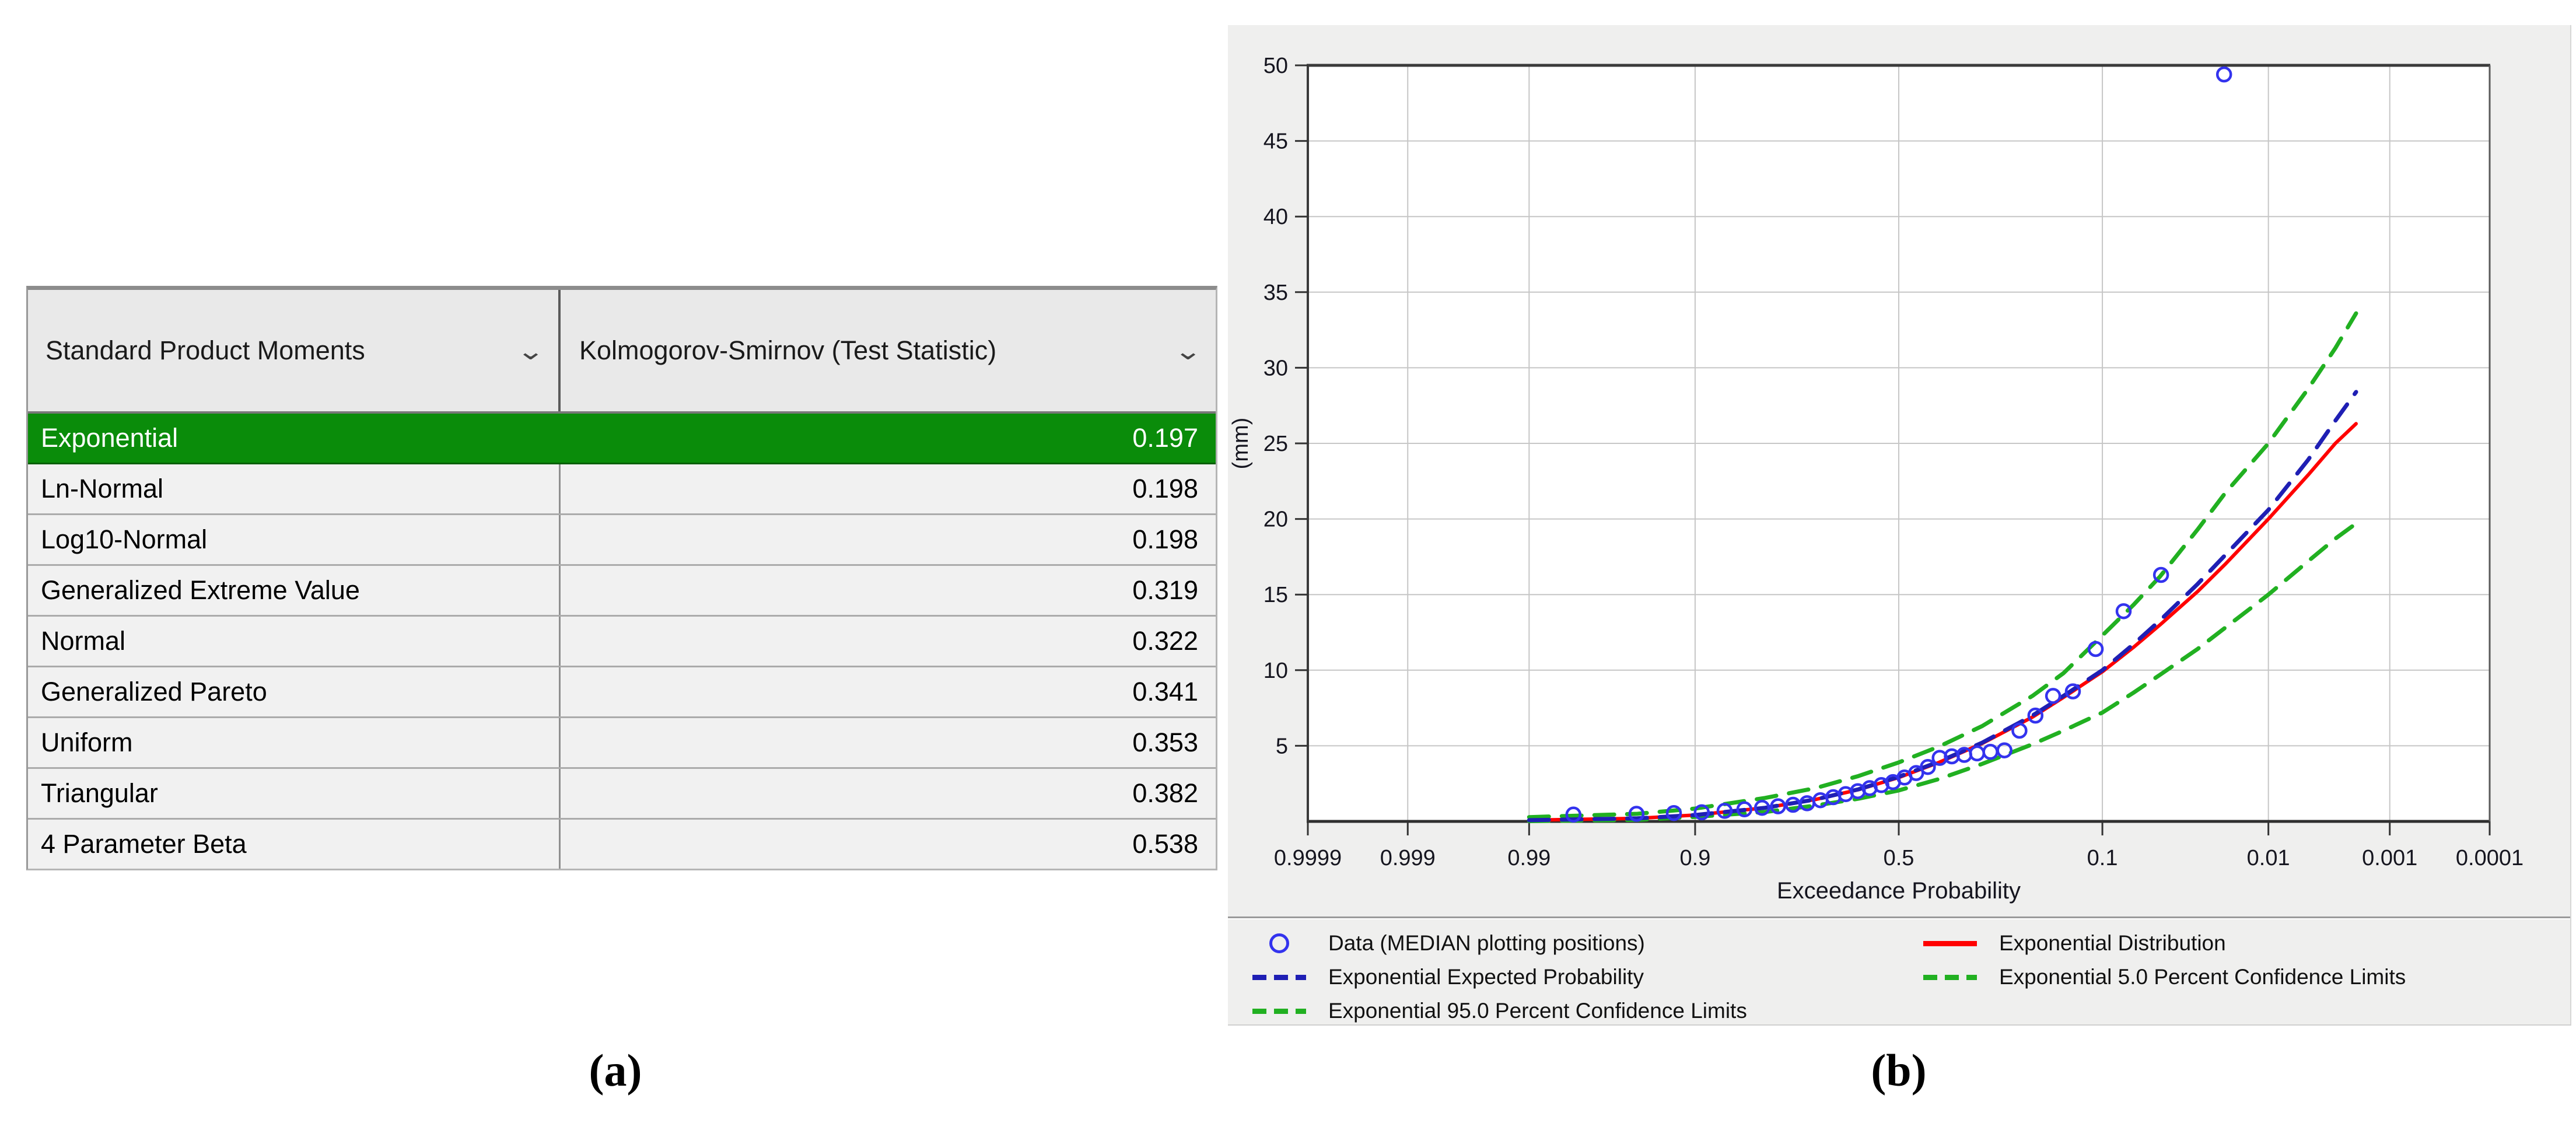  Describe the element at coordinates (1528, 858) in the screenshot. I see `x-tick-label: 0.99` at that location.